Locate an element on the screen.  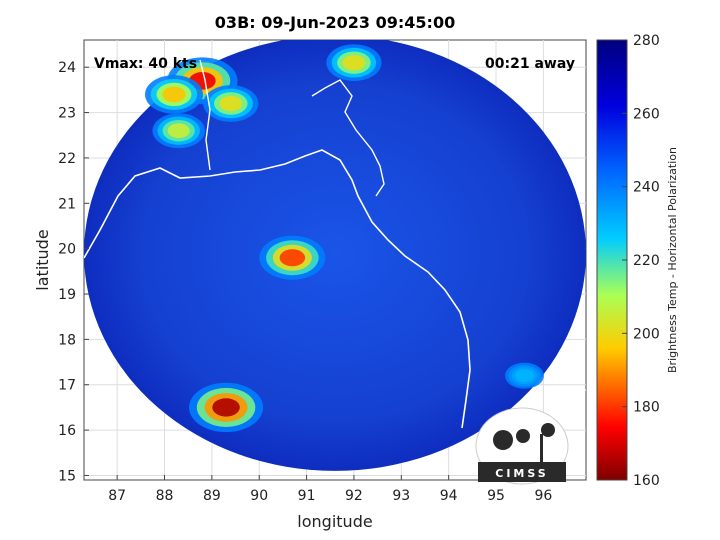
chart-title: 03B: 09-Jun-2023 09:45:00 is located at coordinates (335, 22).